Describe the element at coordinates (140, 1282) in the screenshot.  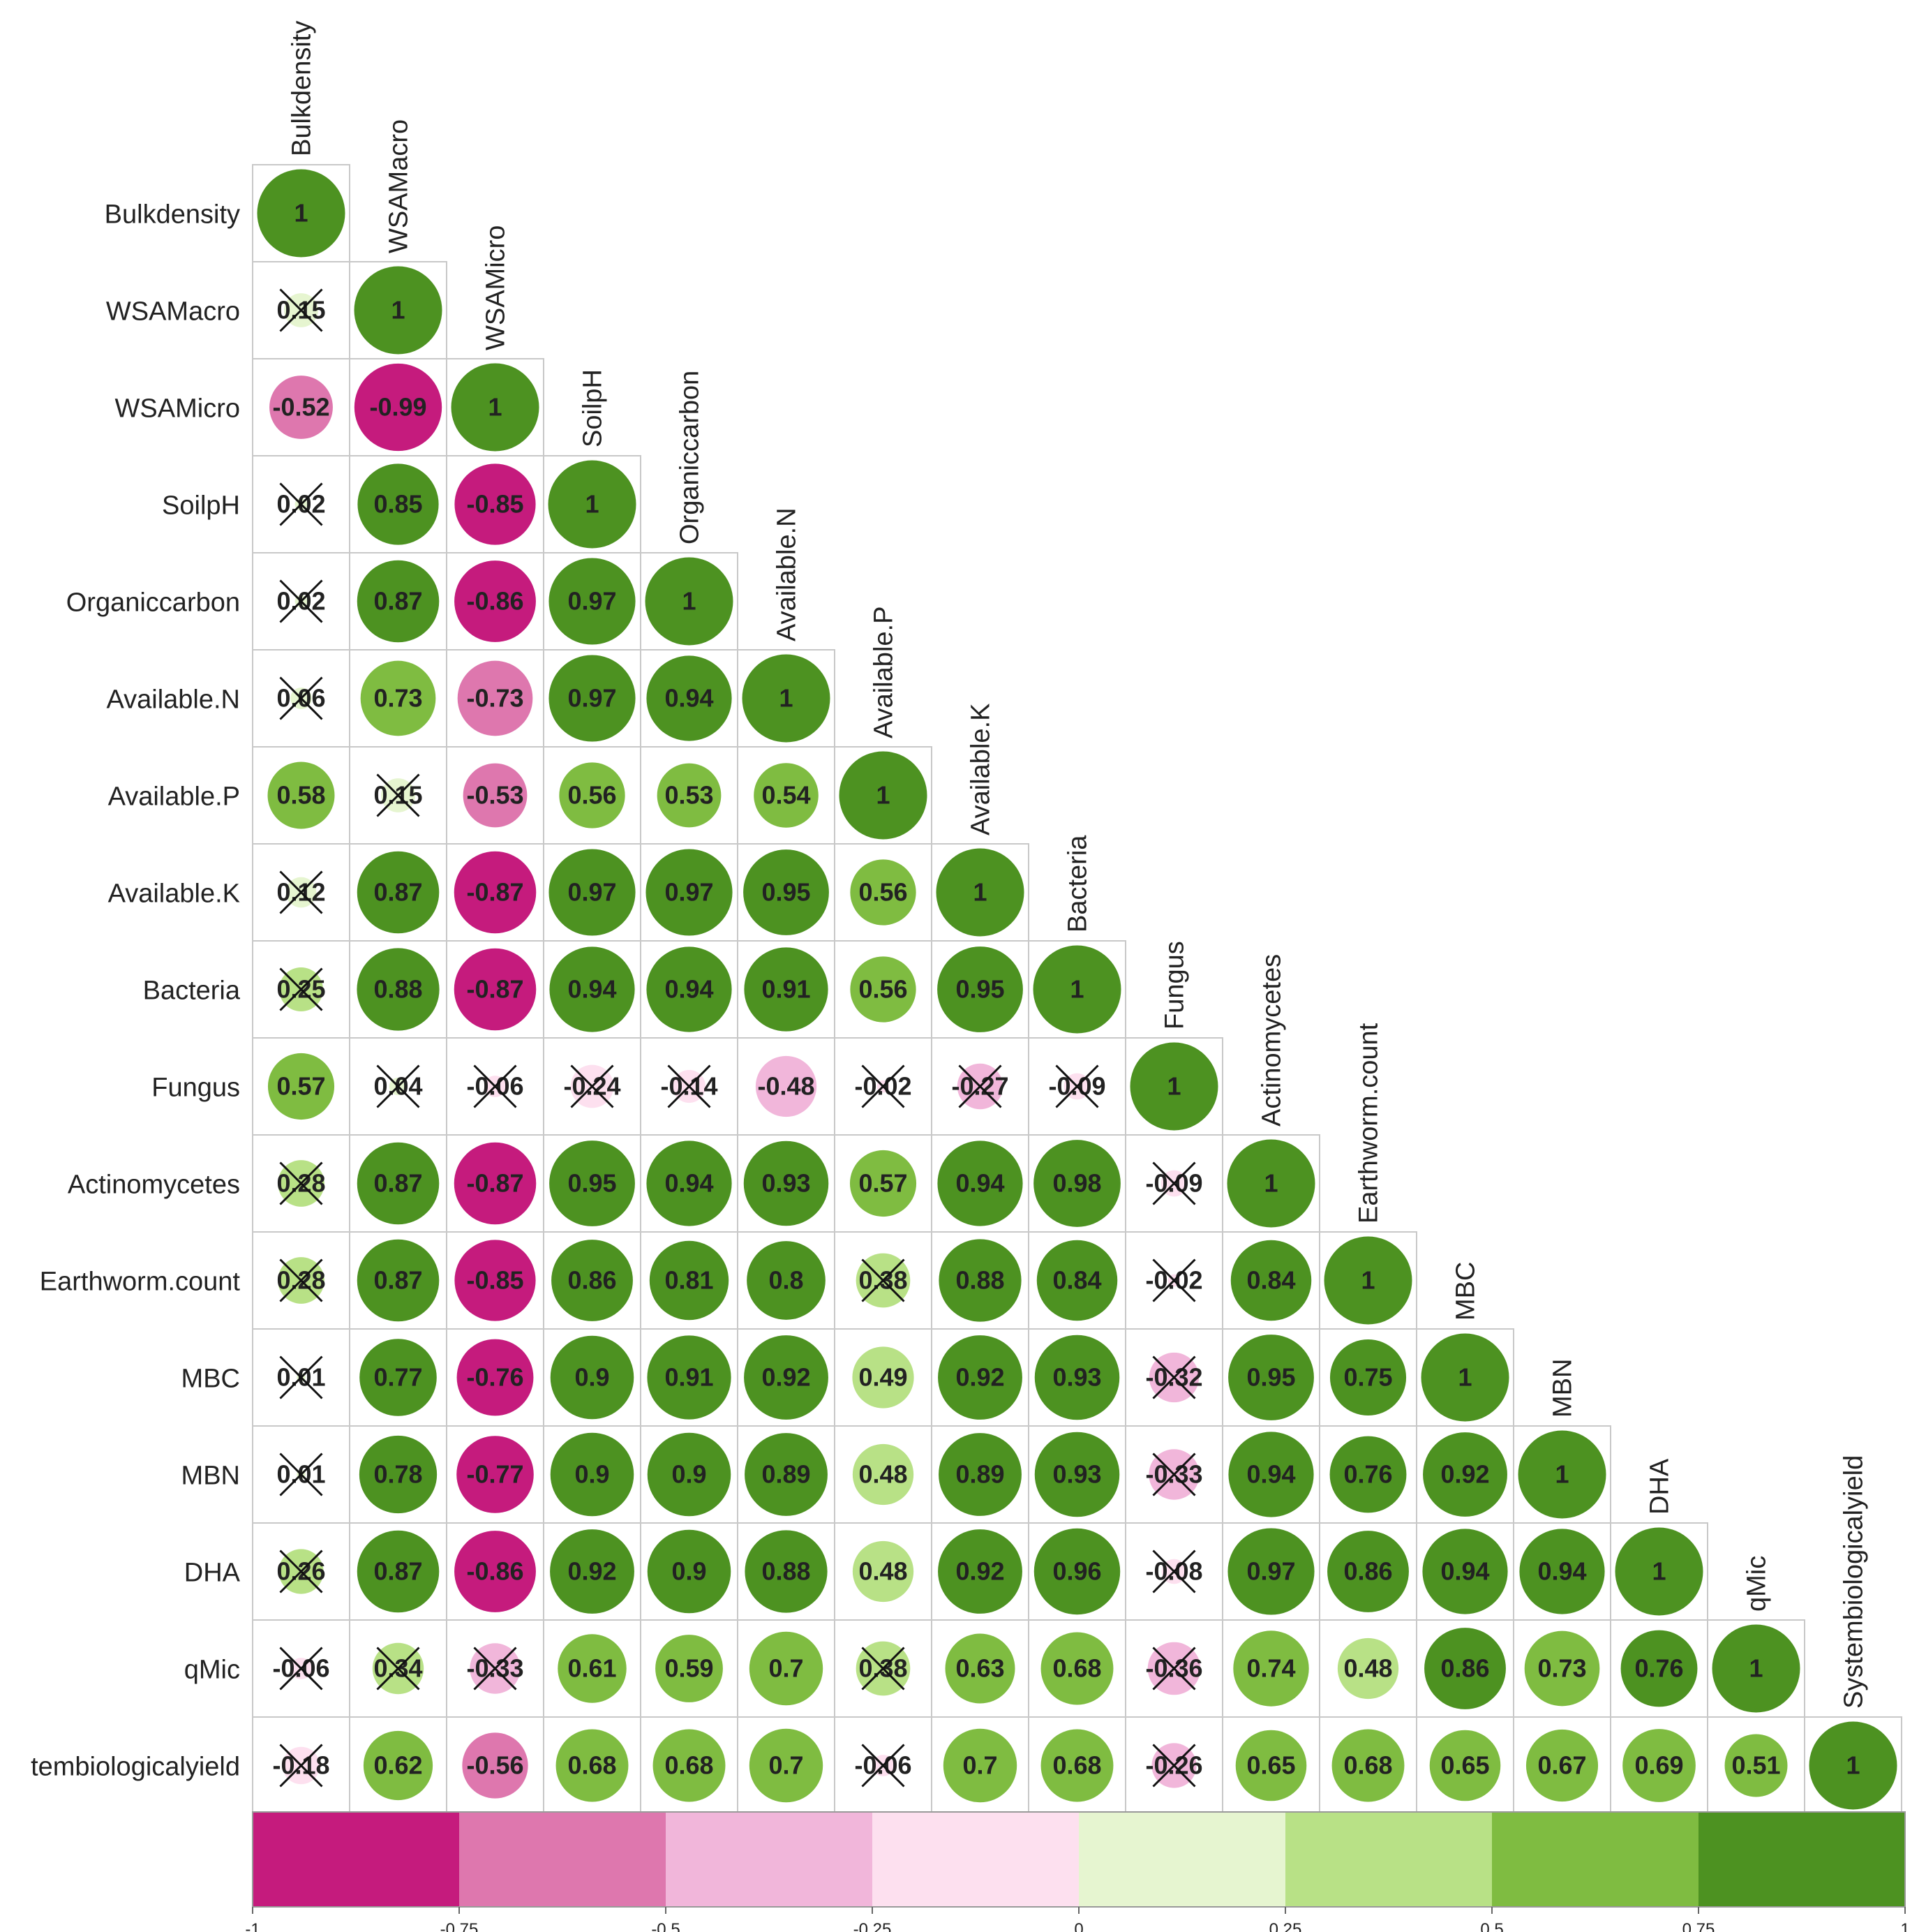
I see `row-label: Earthworm.count` at that location.